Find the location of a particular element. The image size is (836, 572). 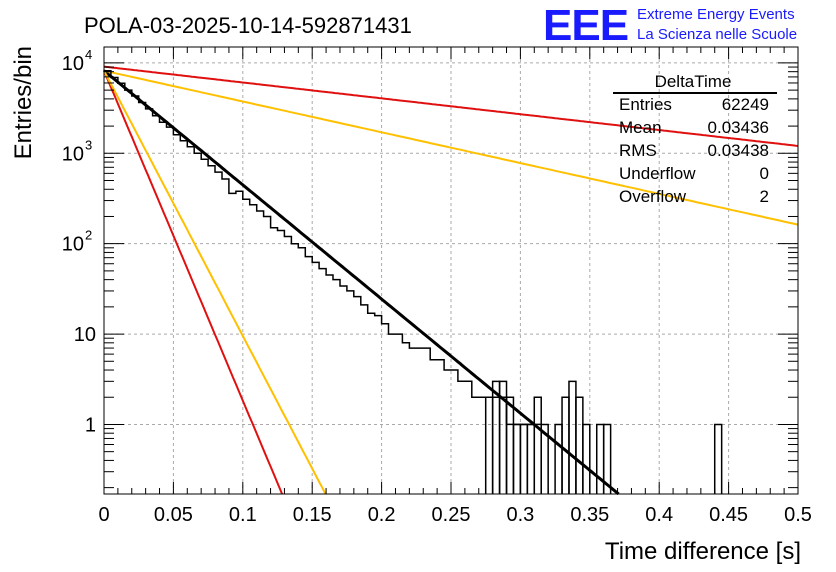

x-tick-label: 0.35 is located at coordinates (589, 515).